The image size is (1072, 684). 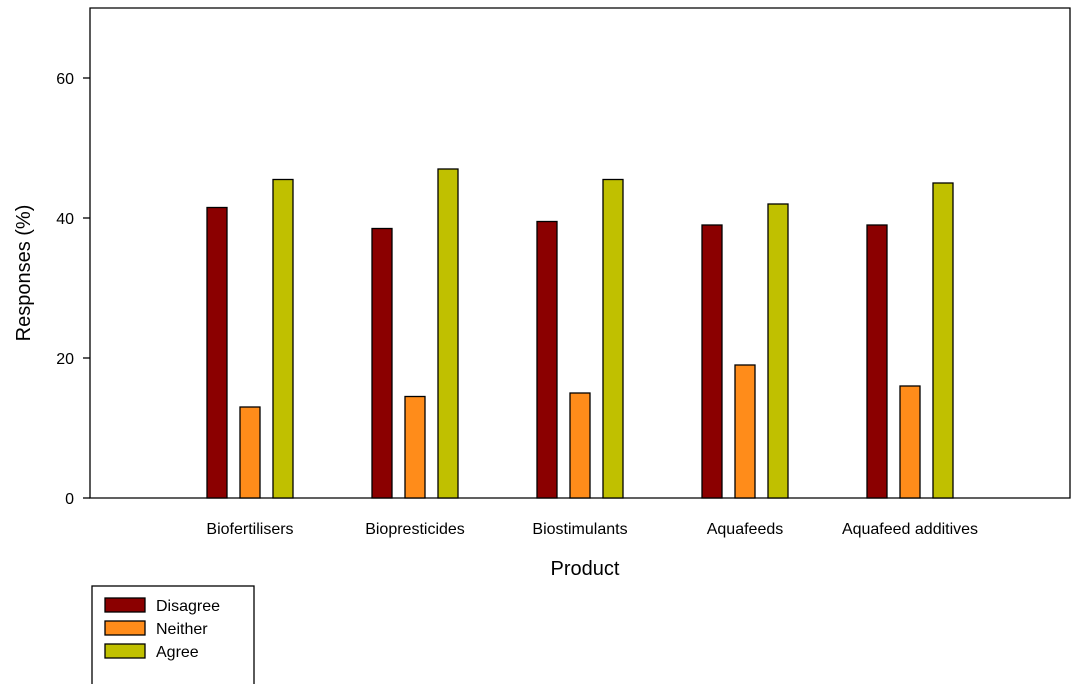 What do you see at coordinates (745, 529) in the screenshot?
I see `x-tick-label: Aquafeeds` at bounding box center [745, 529].